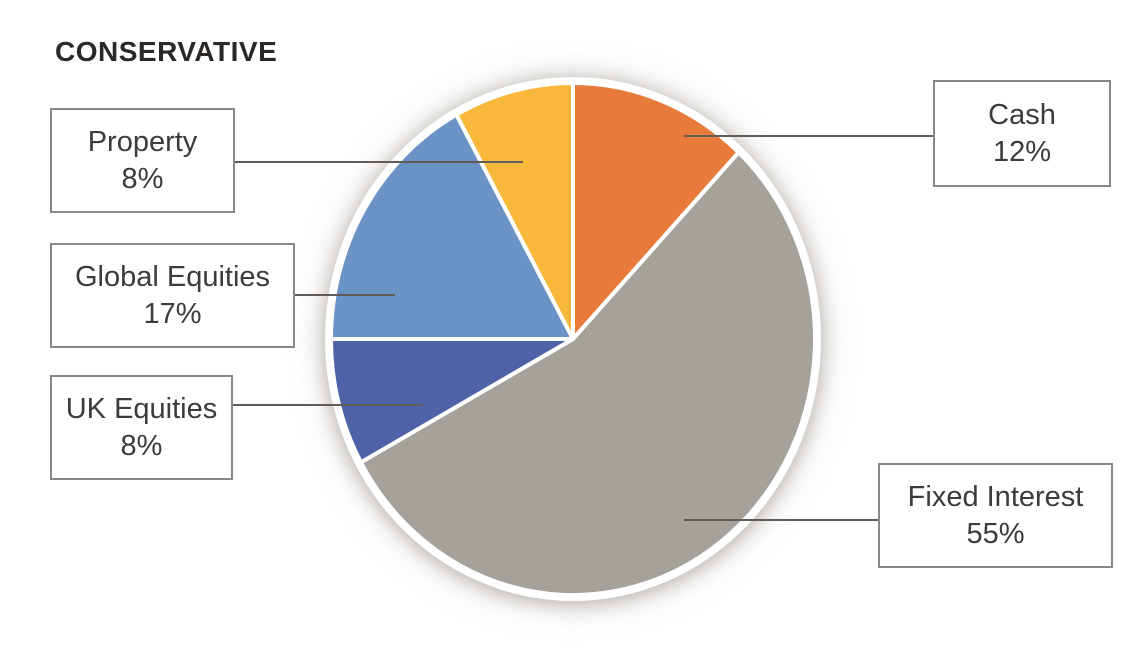  I want to click on uk-equities-connector-line, so click(327, 405).